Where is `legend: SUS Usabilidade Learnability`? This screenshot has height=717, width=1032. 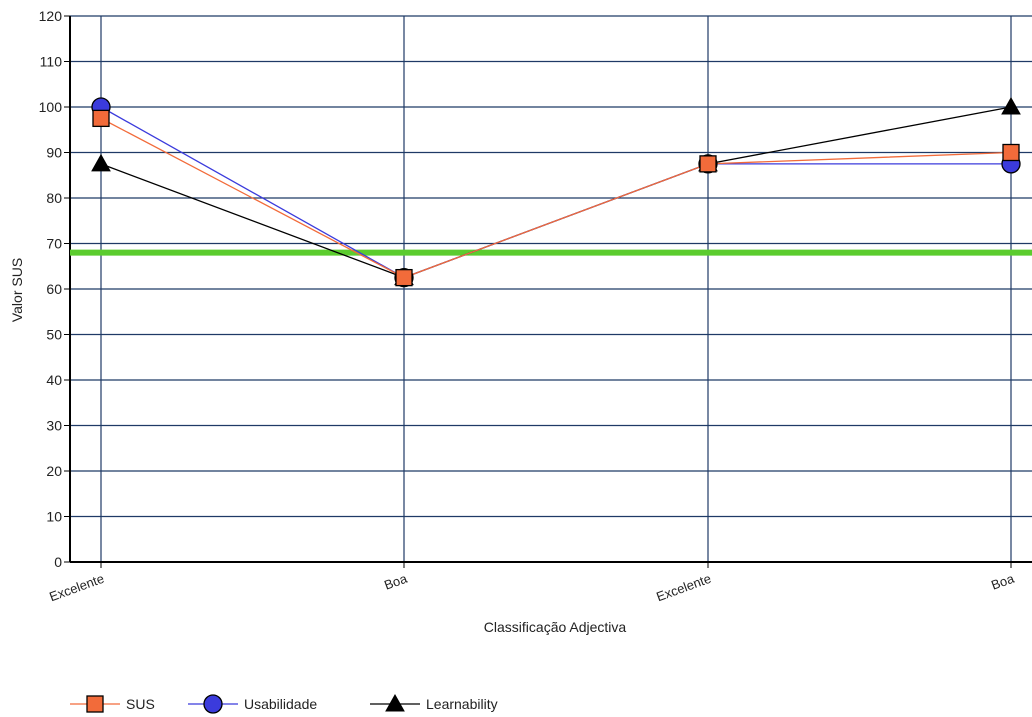 legend: SUS Usabilidade Learnability is located at coordinates (284, 703).